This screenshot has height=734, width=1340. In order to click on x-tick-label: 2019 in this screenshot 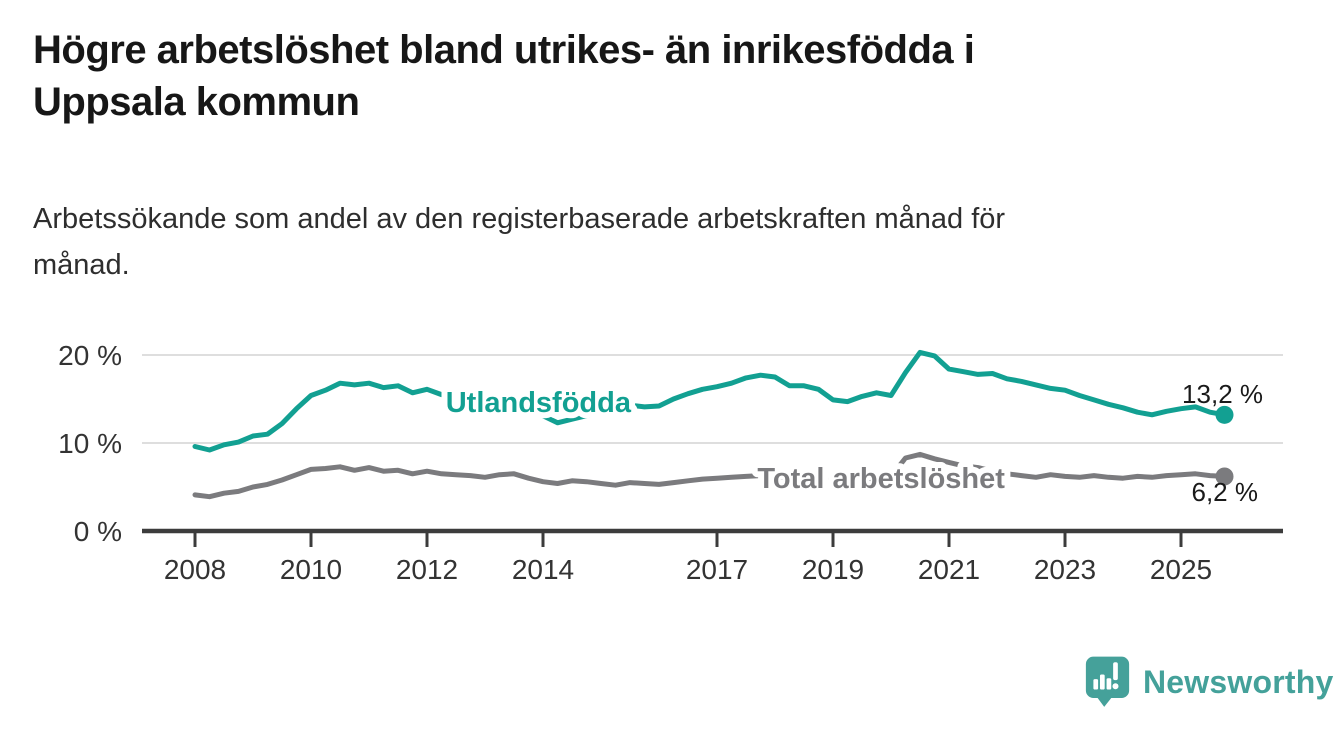, I will do `click(833, 569)`.